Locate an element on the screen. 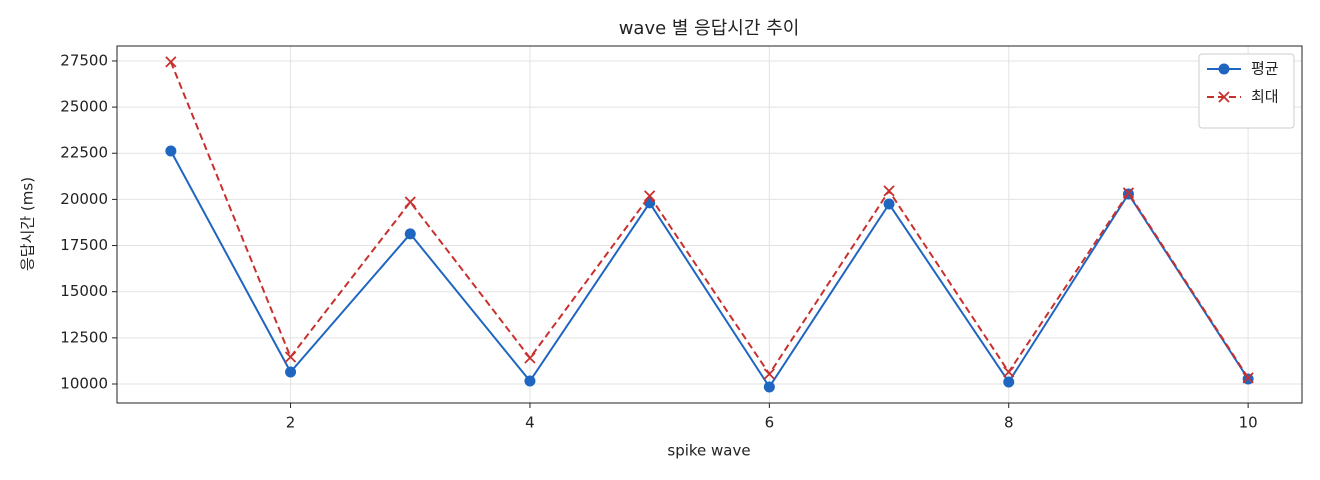  legend-label: 평균 is located at coordinates (1265, 69).